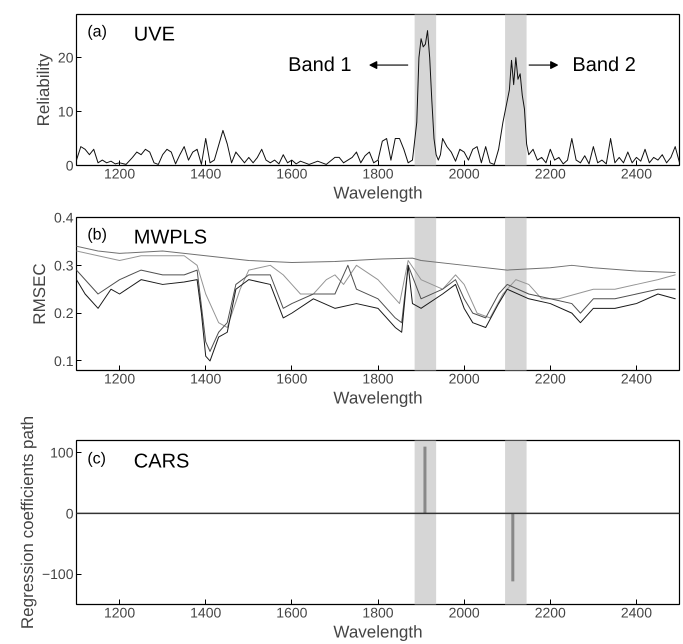 The width and height of the screenshot is (683, 644). I want to click on y-tick-label: 0.2, so click(64, 313).